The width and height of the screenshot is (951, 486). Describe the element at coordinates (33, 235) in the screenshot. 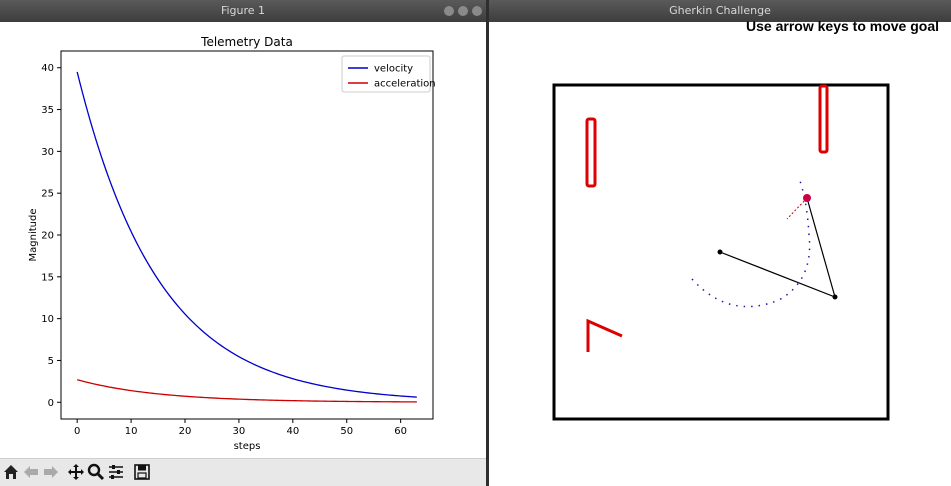

I see `y-axis-label: Magnitude` at that location.